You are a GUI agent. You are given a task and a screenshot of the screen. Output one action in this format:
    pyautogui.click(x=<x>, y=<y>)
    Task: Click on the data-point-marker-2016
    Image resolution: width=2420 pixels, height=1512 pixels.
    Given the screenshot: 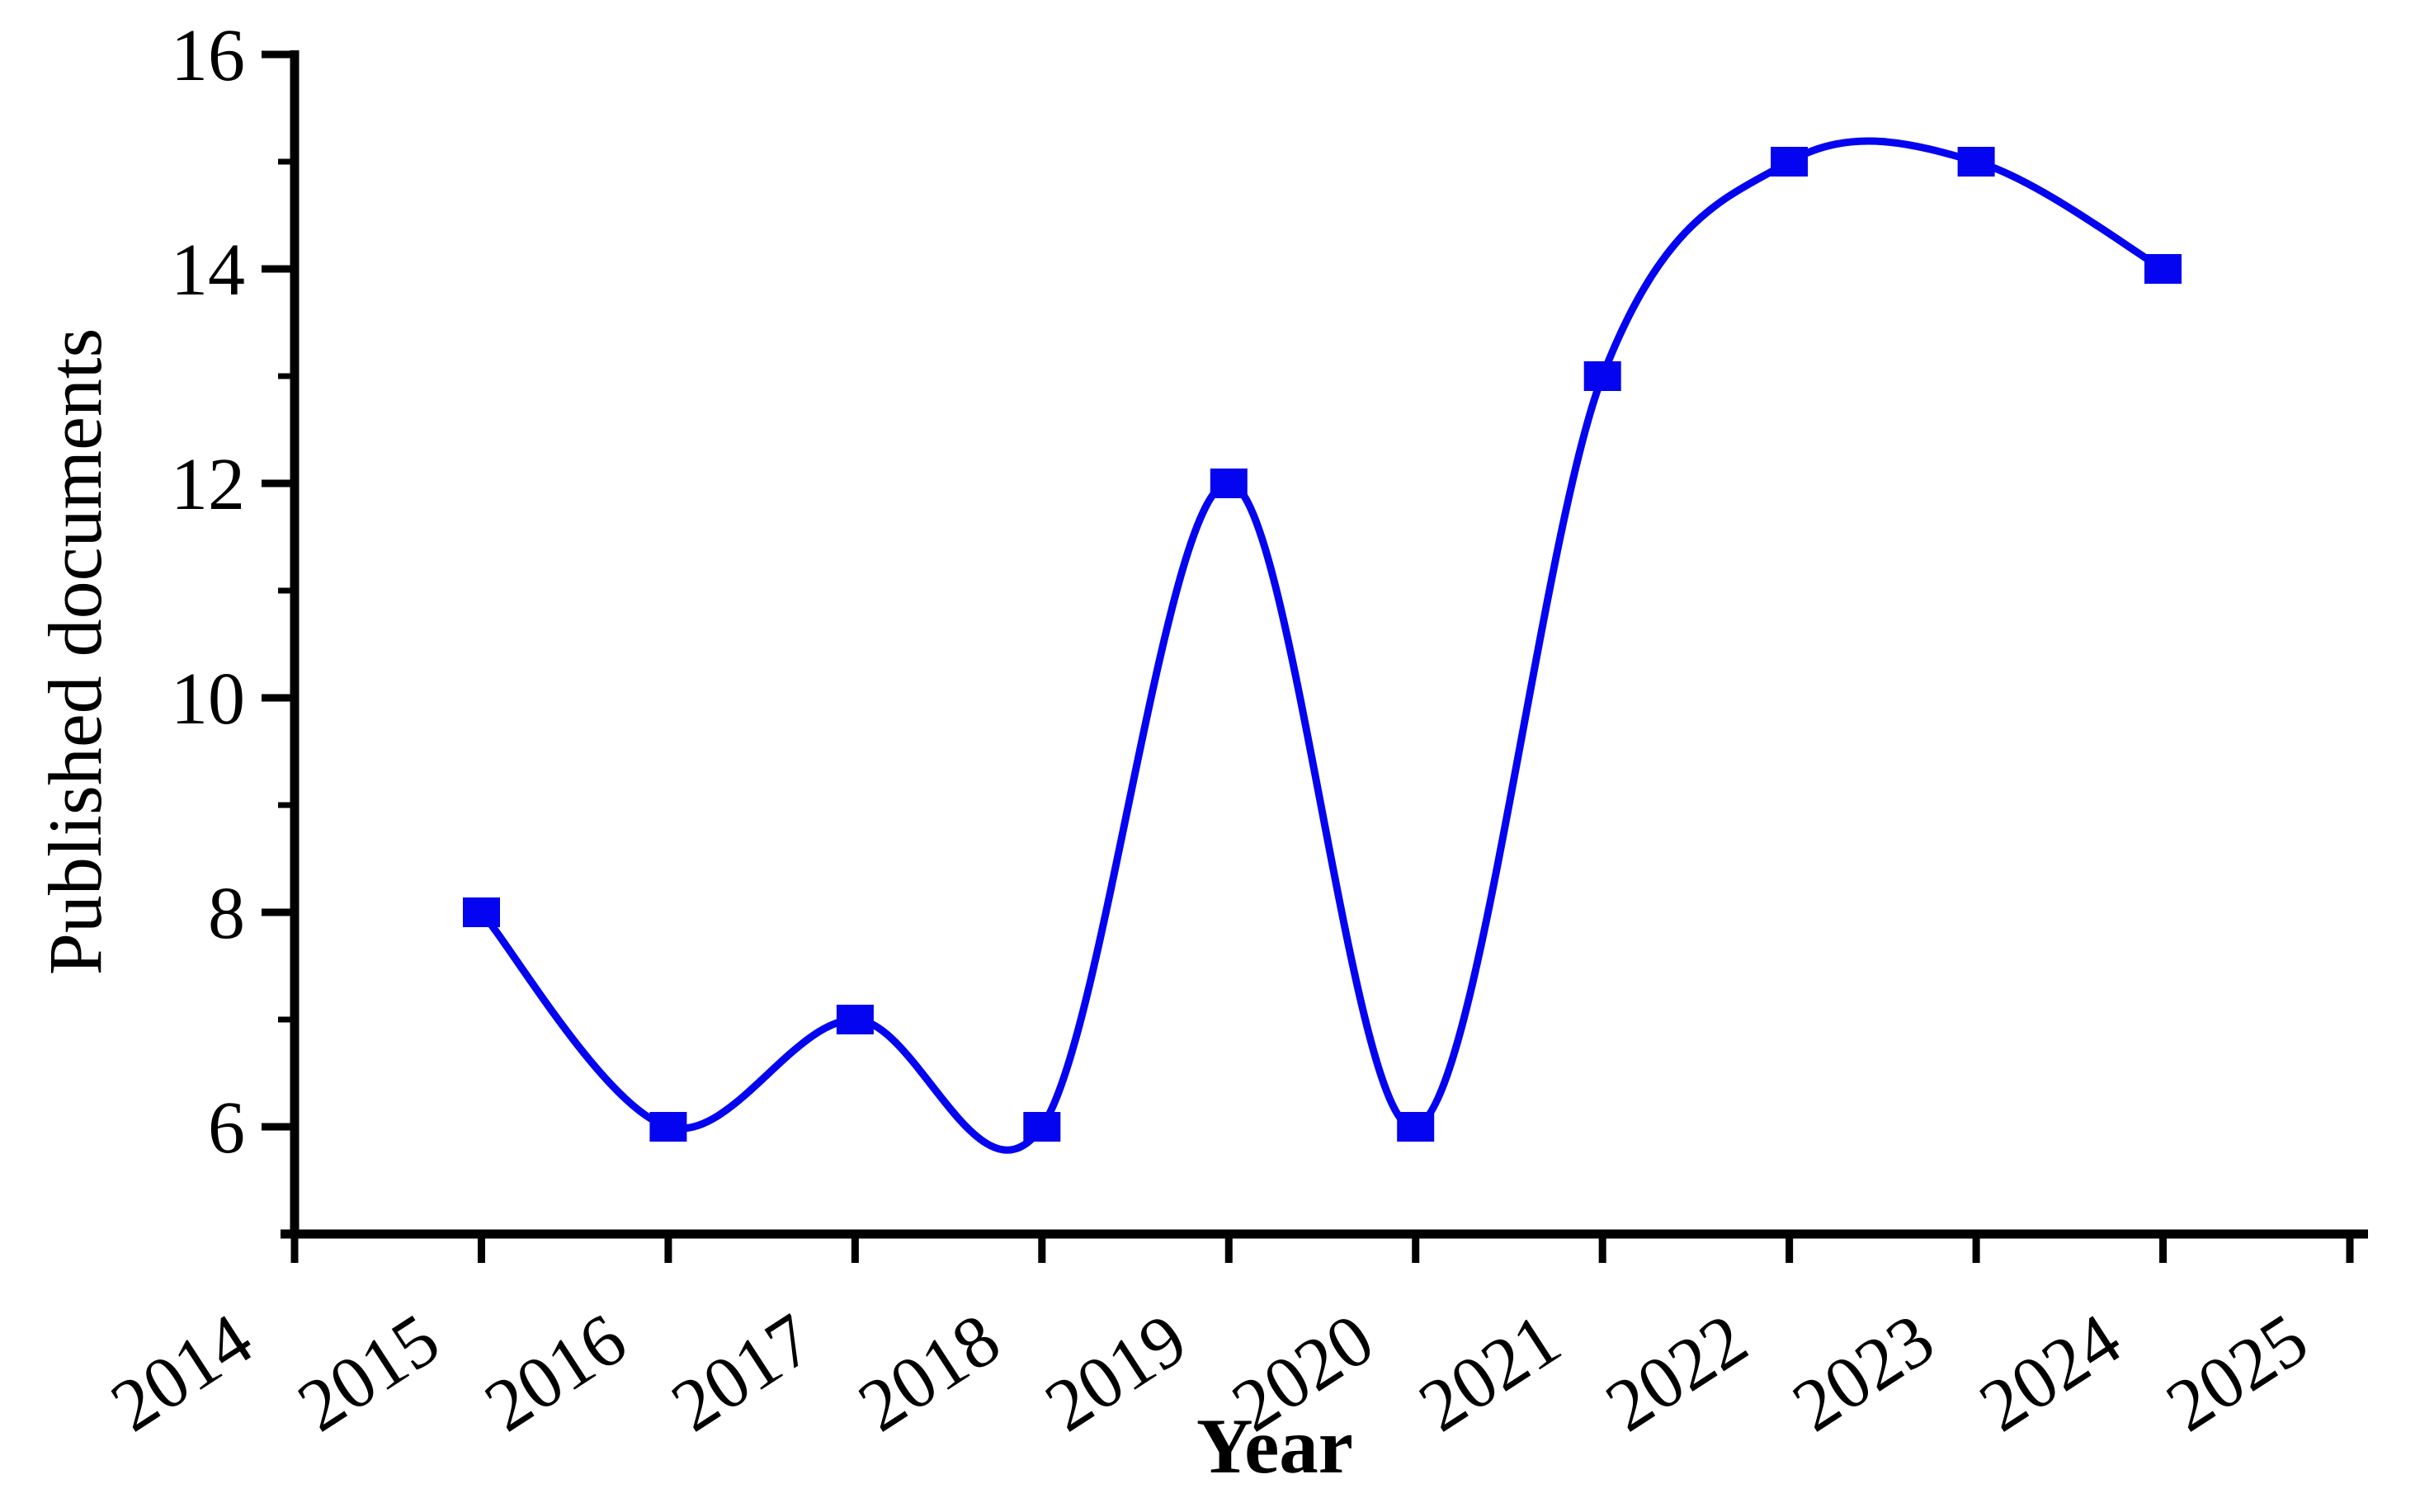 What is the action you would take?
    pyautogui.click(x=668, y=1127)
    